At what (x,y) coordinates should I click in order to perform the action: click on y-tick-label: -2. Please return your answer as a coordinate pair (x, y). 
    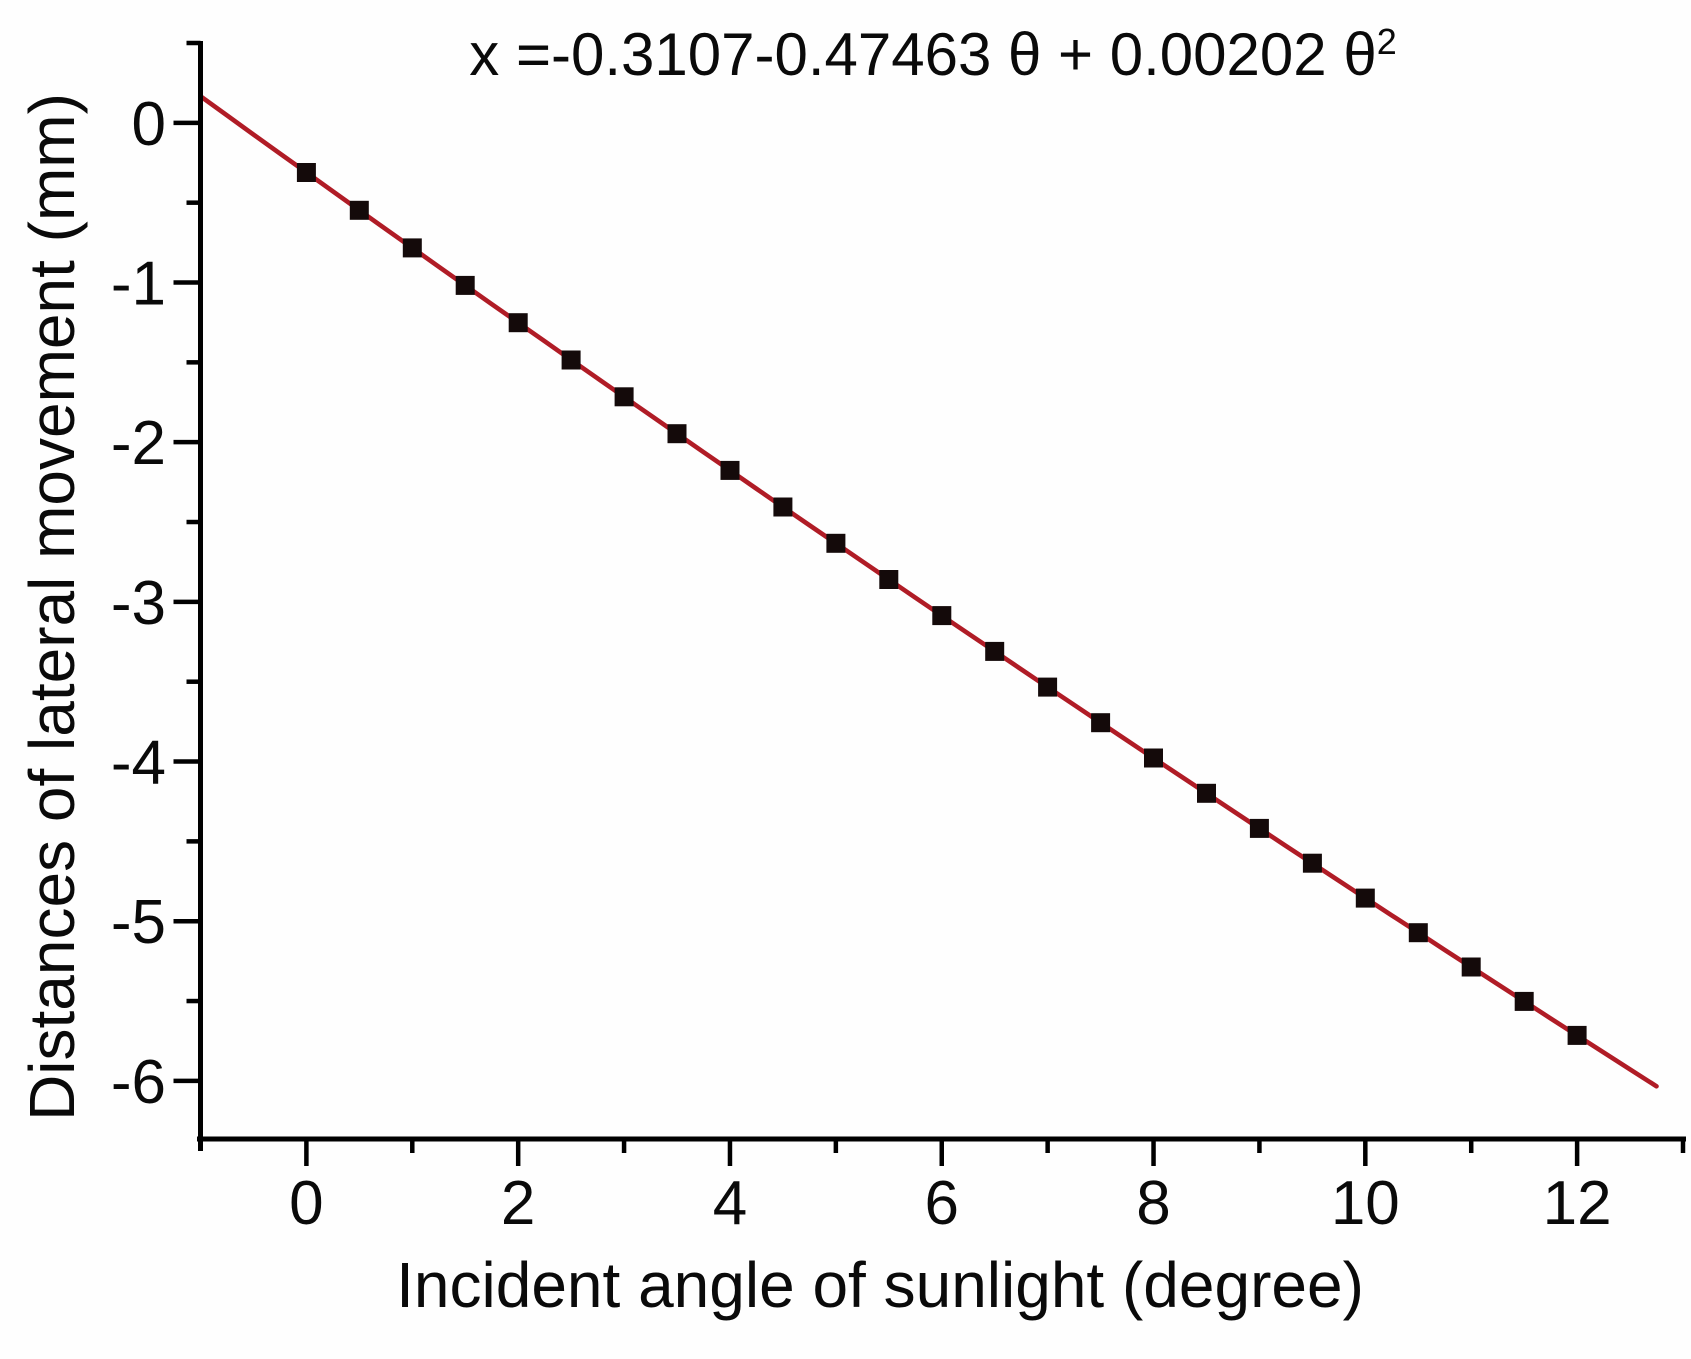
    Looking at the image, I should click on (138, 443).